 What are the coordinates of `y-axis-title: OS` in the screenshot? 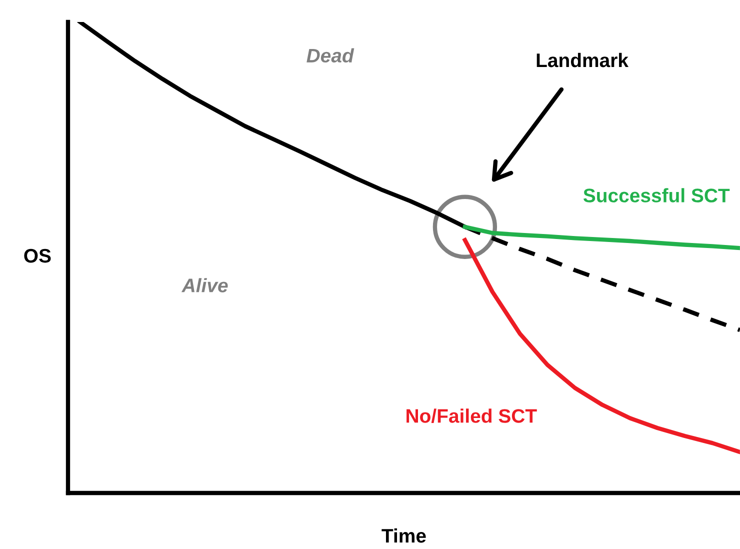 It's located at (37, 255).